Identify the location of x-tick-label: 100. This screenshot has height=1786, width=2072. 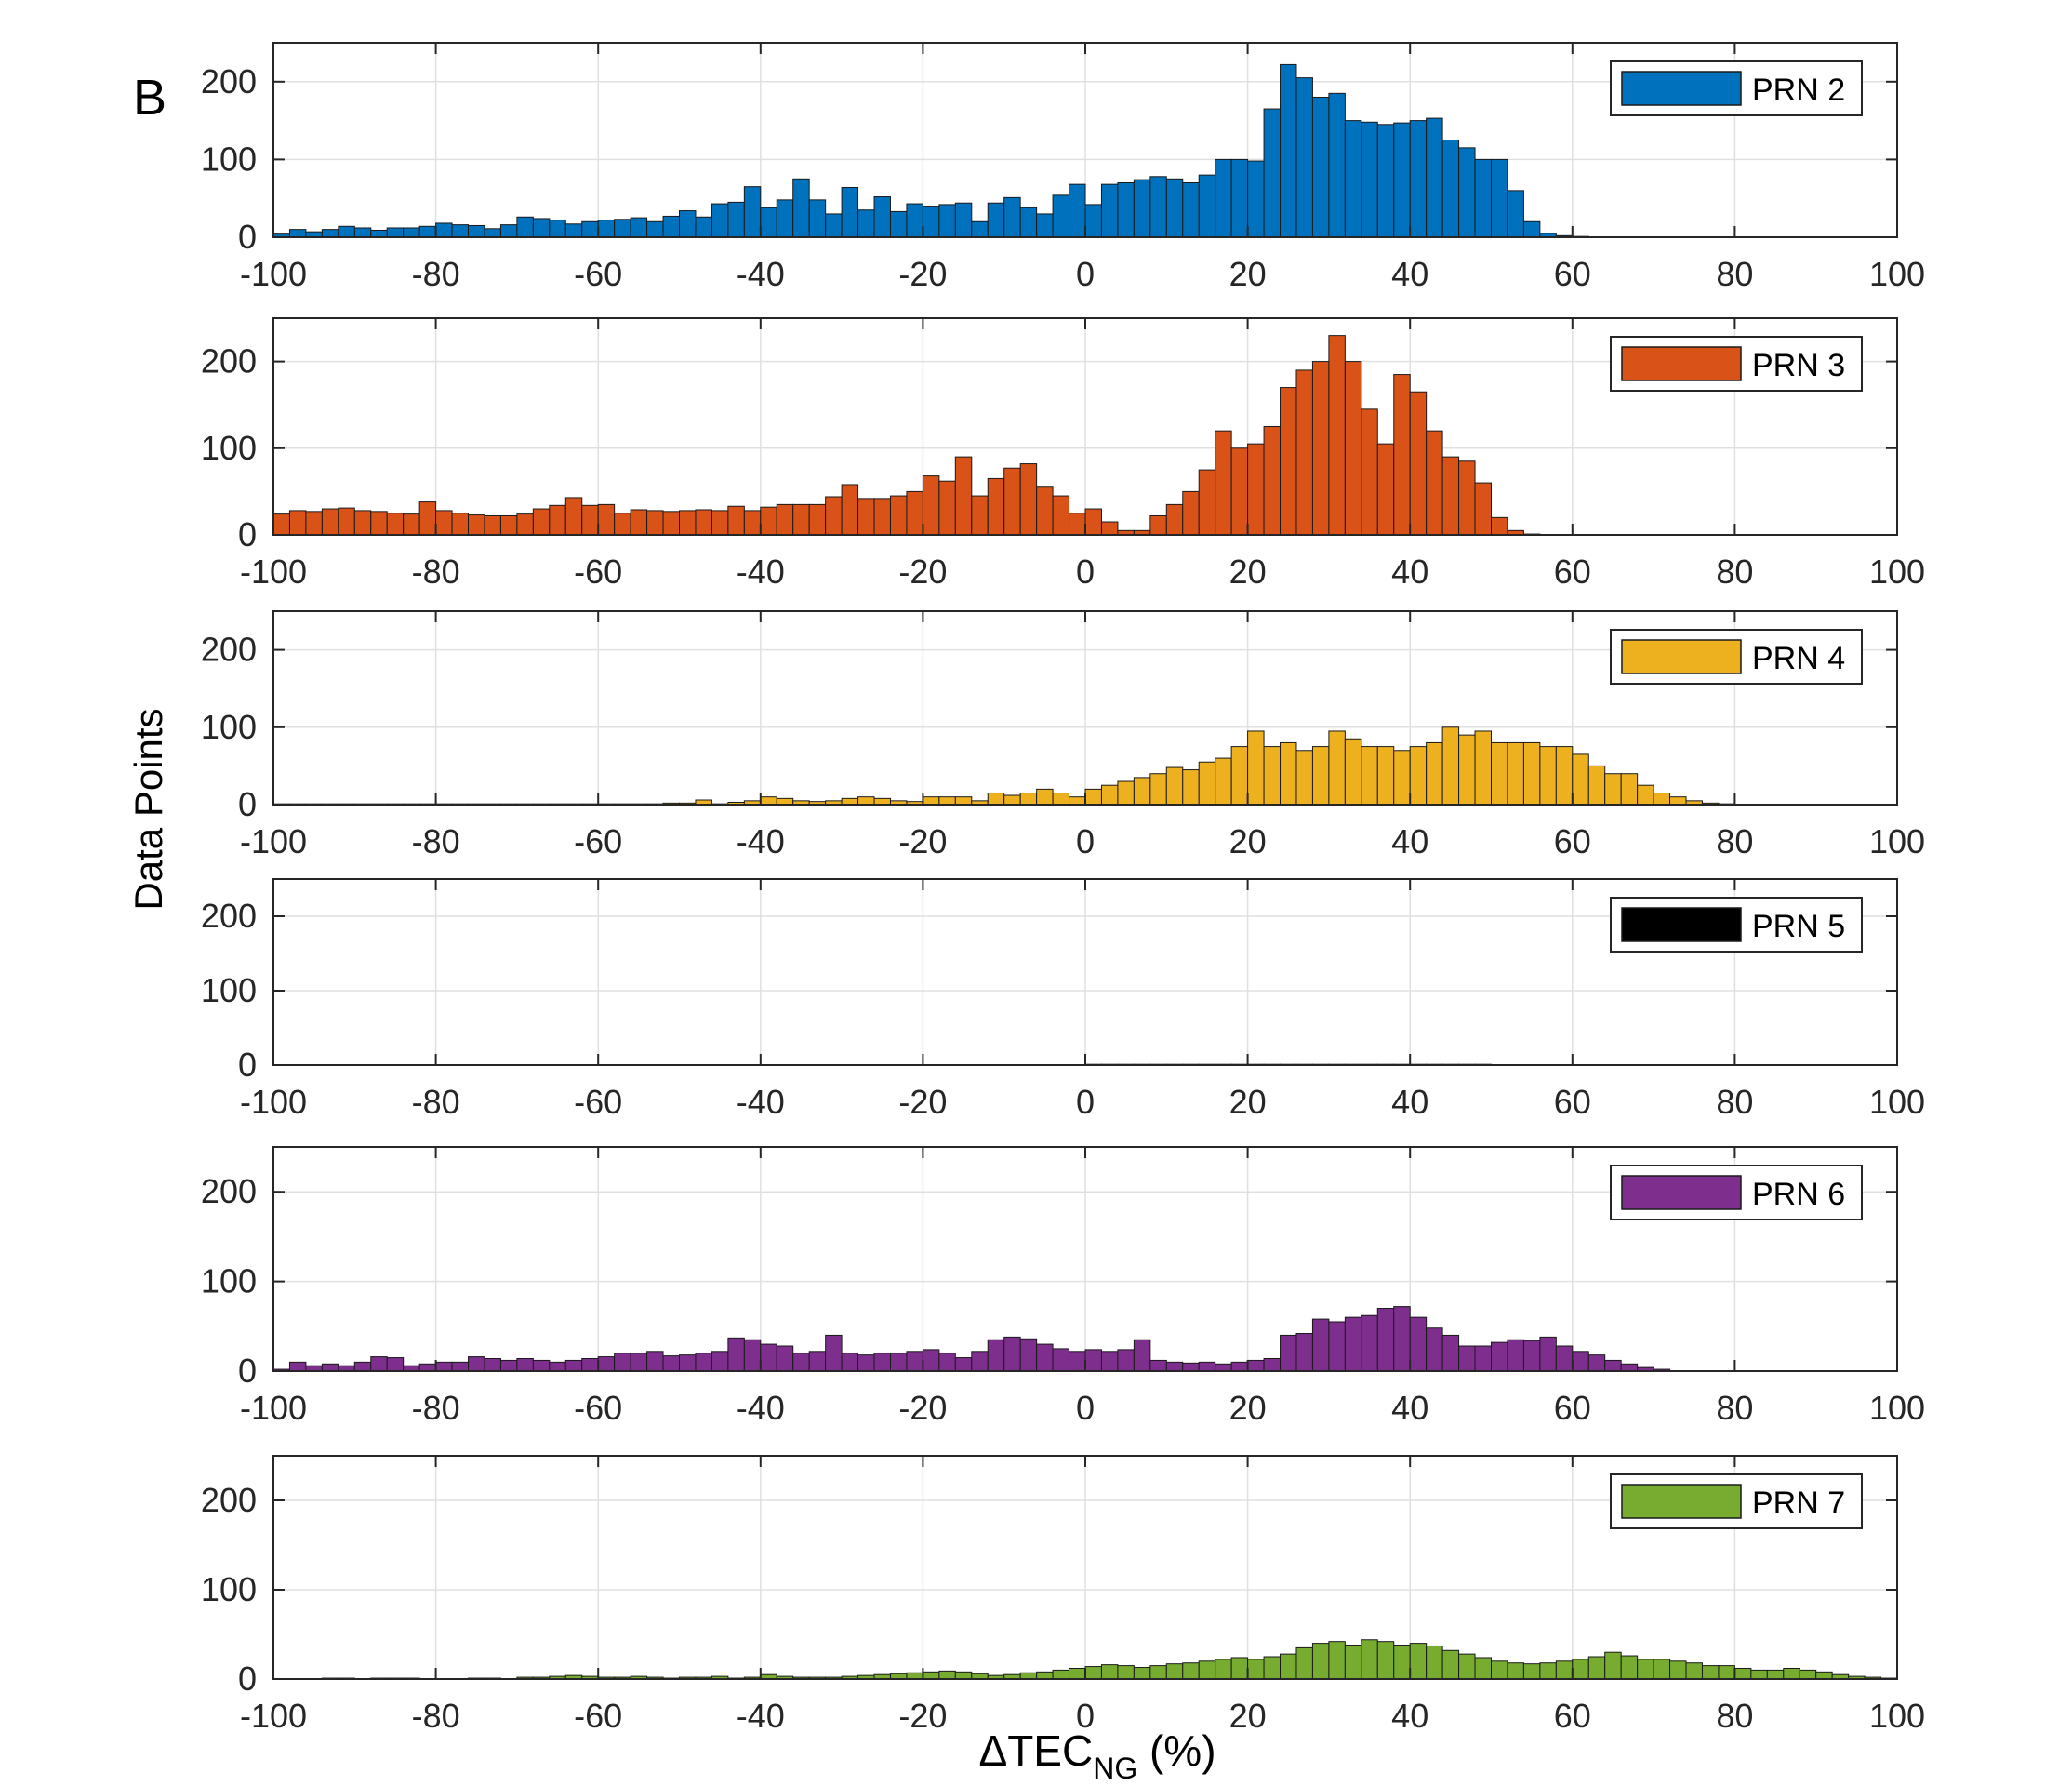
(1897, 841).